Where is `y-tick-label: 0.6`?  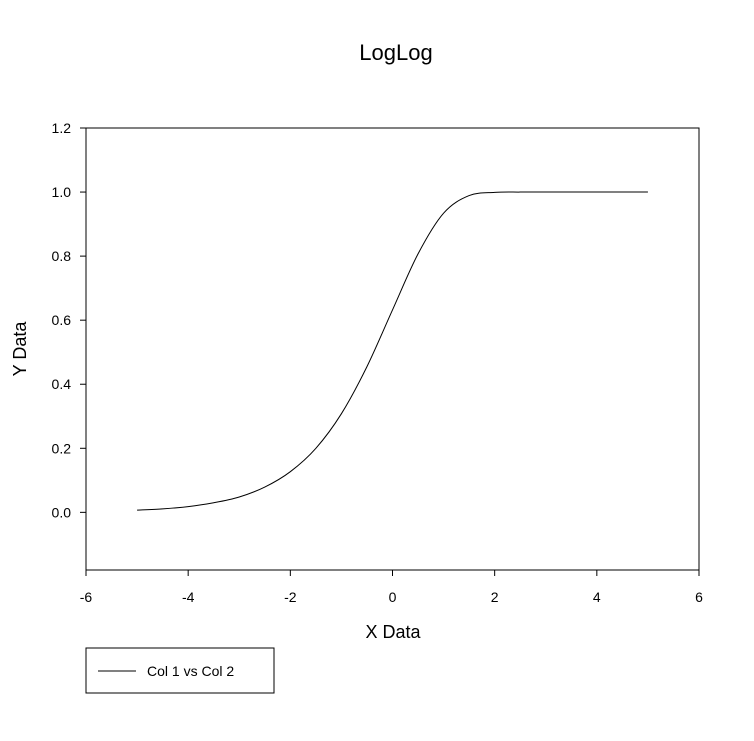
y-tick-label: 0.6 is located at coordinates (62, 320).